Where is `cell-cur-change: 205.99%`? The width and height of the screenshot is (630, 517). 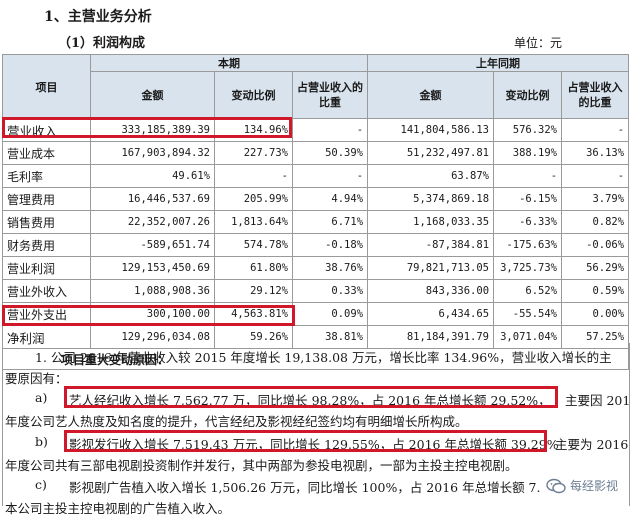
cell-cur-change: 205.99% is located at coordinates (253, 199).